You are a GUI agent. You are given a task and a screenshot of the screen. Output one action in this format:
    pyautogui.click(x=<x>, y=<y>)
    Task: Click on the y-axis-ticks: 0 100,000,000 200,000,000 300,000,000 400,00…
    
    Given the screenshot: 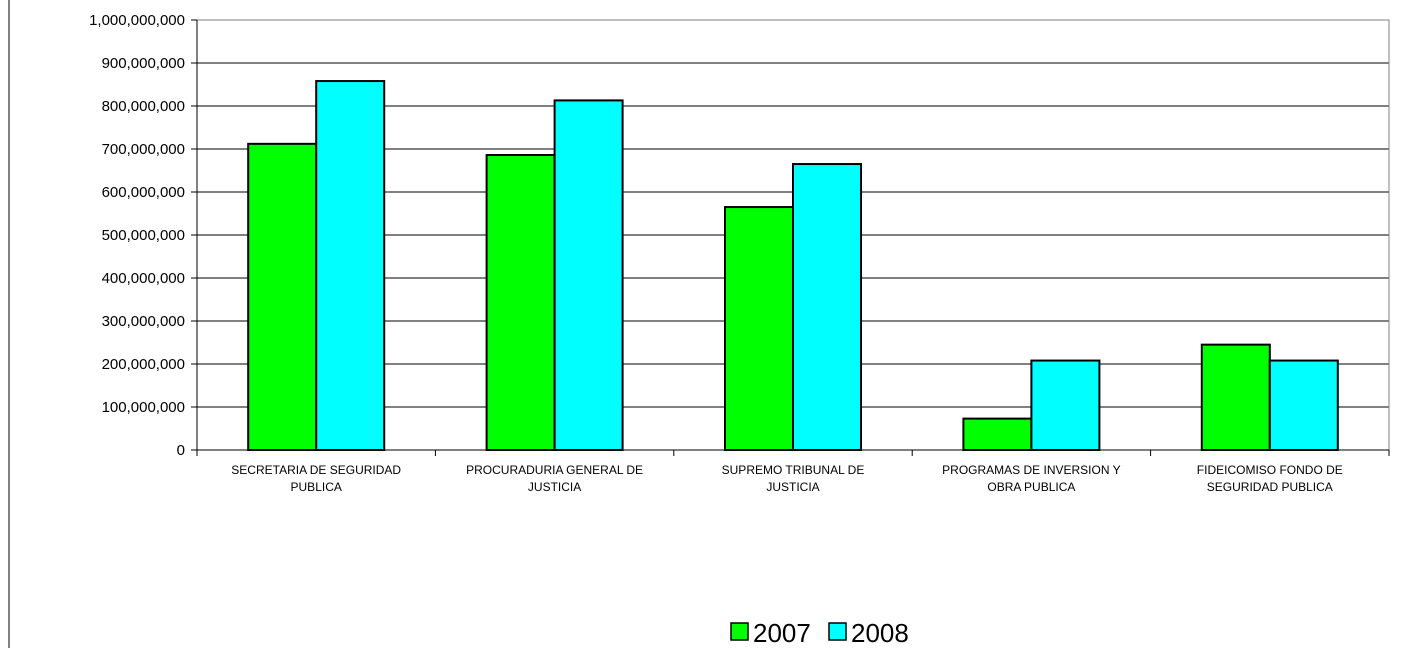 What is the action you would take?
    pyautogui.click(x=143, y=235)
    